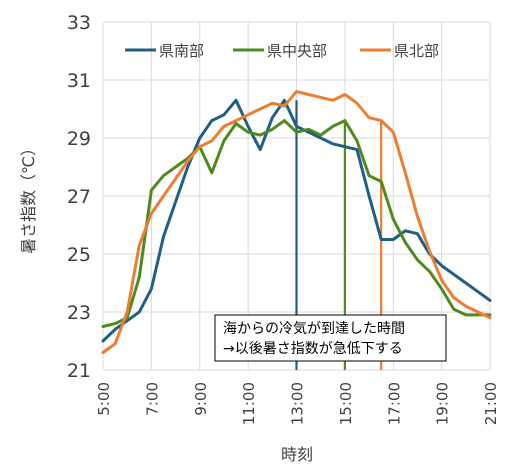 This screenshot has height=476, width=510. Describe the element at coordinates (416, 51) in the screenshot. I see `legend-label-north: 県北部` at that location.